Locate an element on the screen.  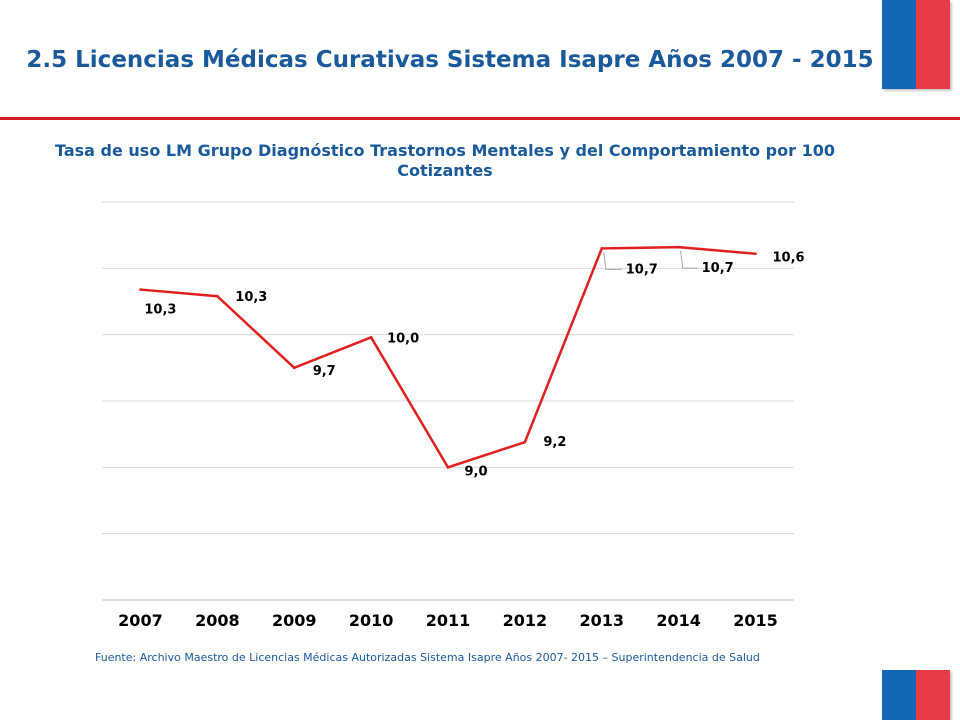
data-label: 9,7 is located at coordinates (324, 371).